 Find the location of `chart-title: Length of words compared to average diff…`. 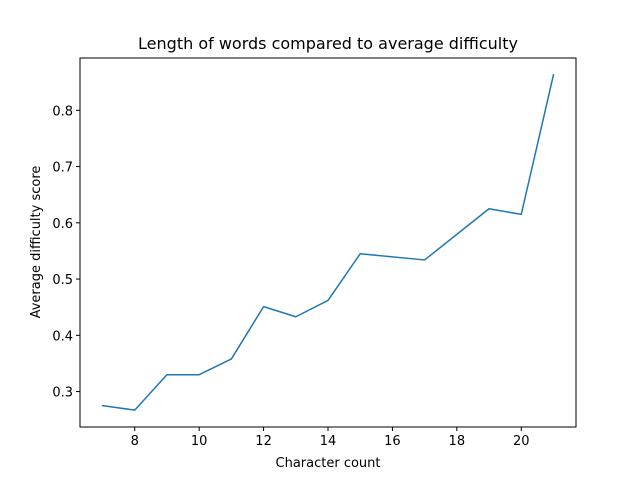

chart-title: Length of words compared to average diff… is located at coordinates (328, 43).